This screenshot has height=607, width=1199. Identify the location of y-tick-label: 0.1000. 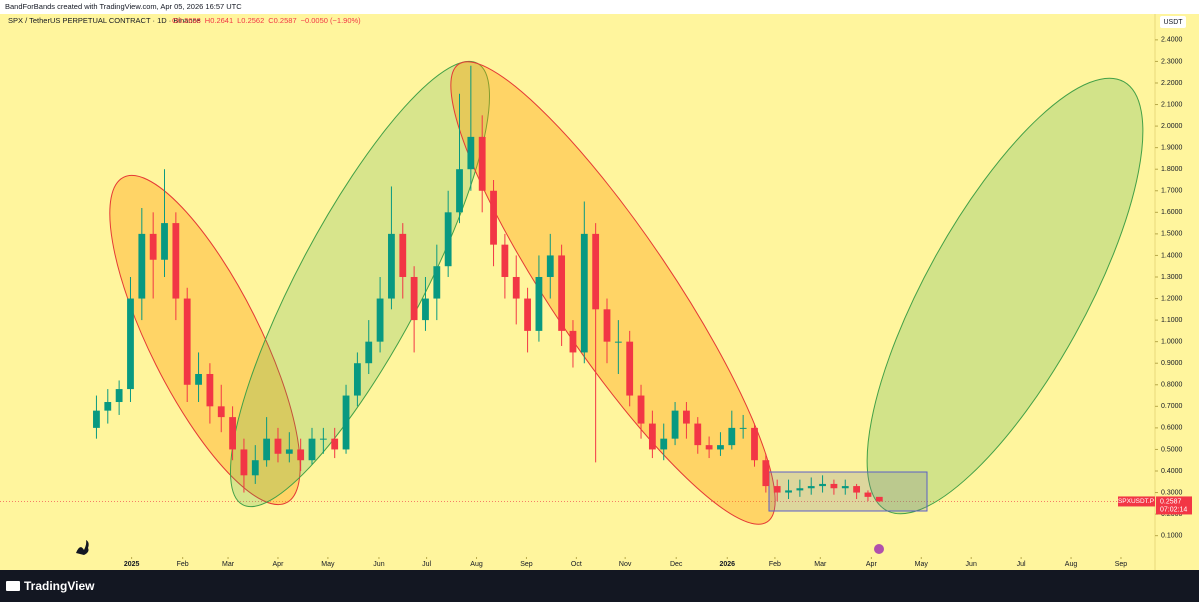
(1172, 536).